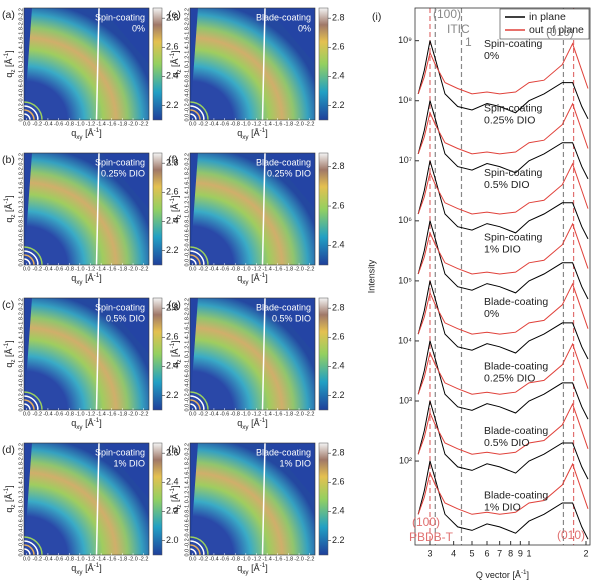 The height and width of the screenshot is (585, 600). Describe the element at coordinates (21, 88) in the screenshot. I see `y-tick-label: -0.6` at that location.